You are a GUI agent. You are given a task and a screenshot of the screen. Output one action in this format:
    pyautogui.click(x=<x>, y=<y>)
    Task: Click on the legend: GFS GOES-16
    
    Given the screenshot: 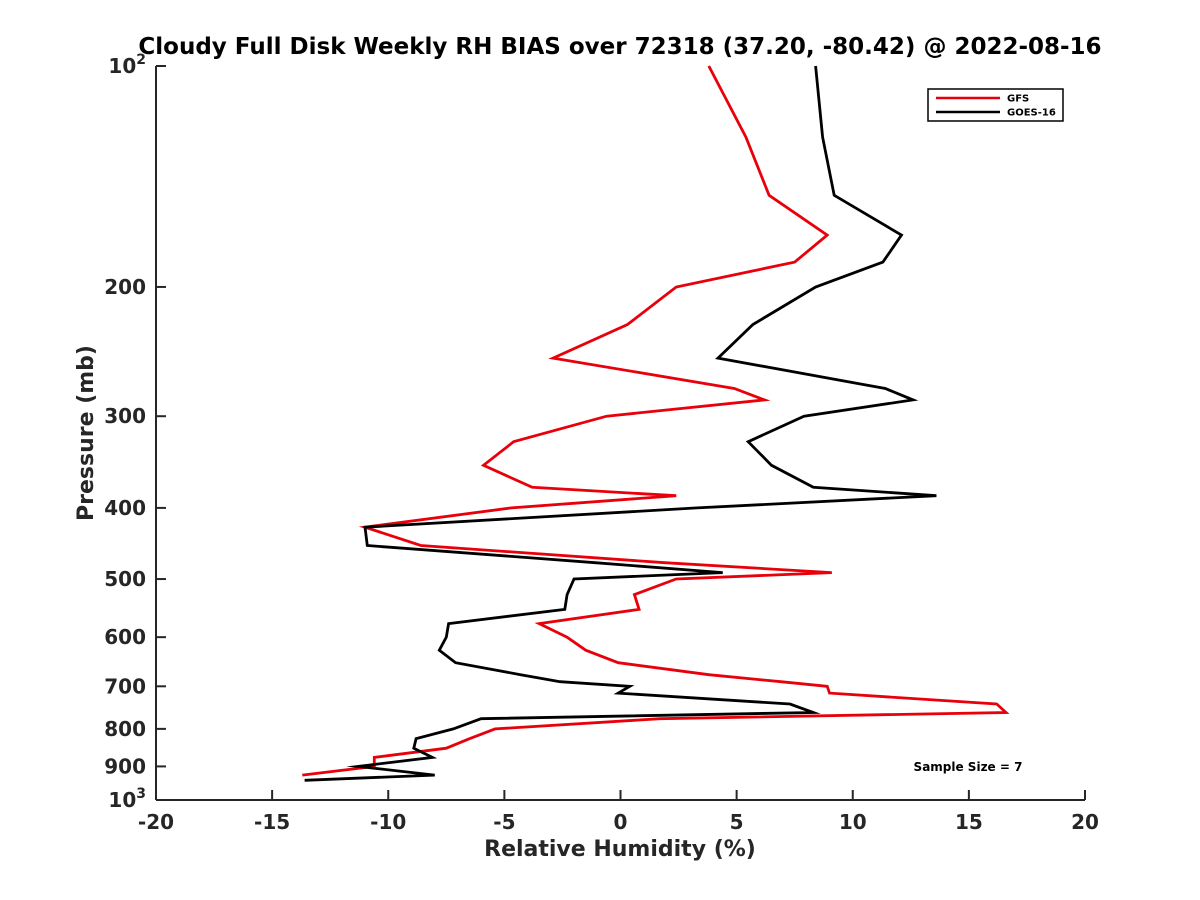 What is the action you would take?
    pyautogui.click(x=995, y=105)
    